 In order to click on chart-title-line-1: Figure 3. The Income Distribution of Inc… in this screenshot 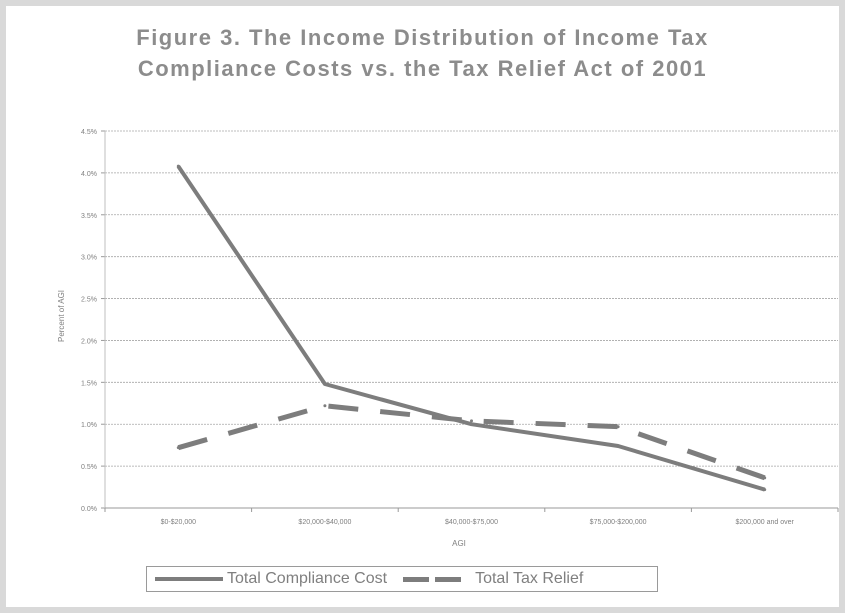, I will do `click(422, 37)`.